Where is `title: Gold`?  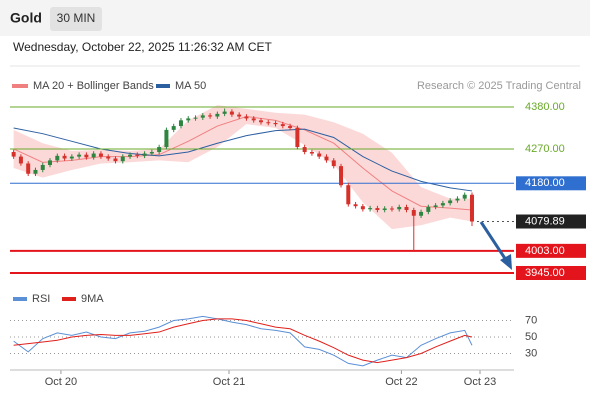
title: Gold is located at coordinates (26, 18).